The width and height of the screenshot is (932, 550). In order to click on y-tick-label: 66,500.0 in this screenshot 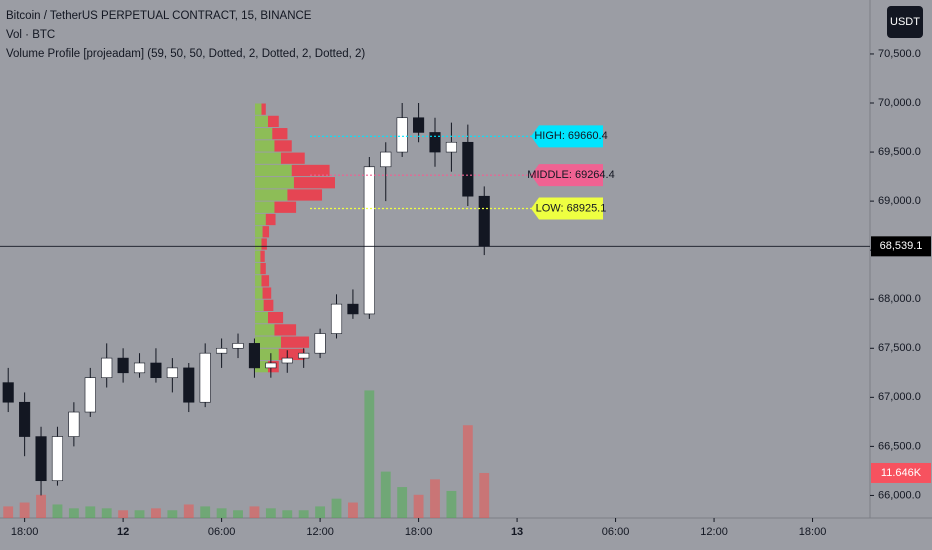, I will do `click(899, 446)`.